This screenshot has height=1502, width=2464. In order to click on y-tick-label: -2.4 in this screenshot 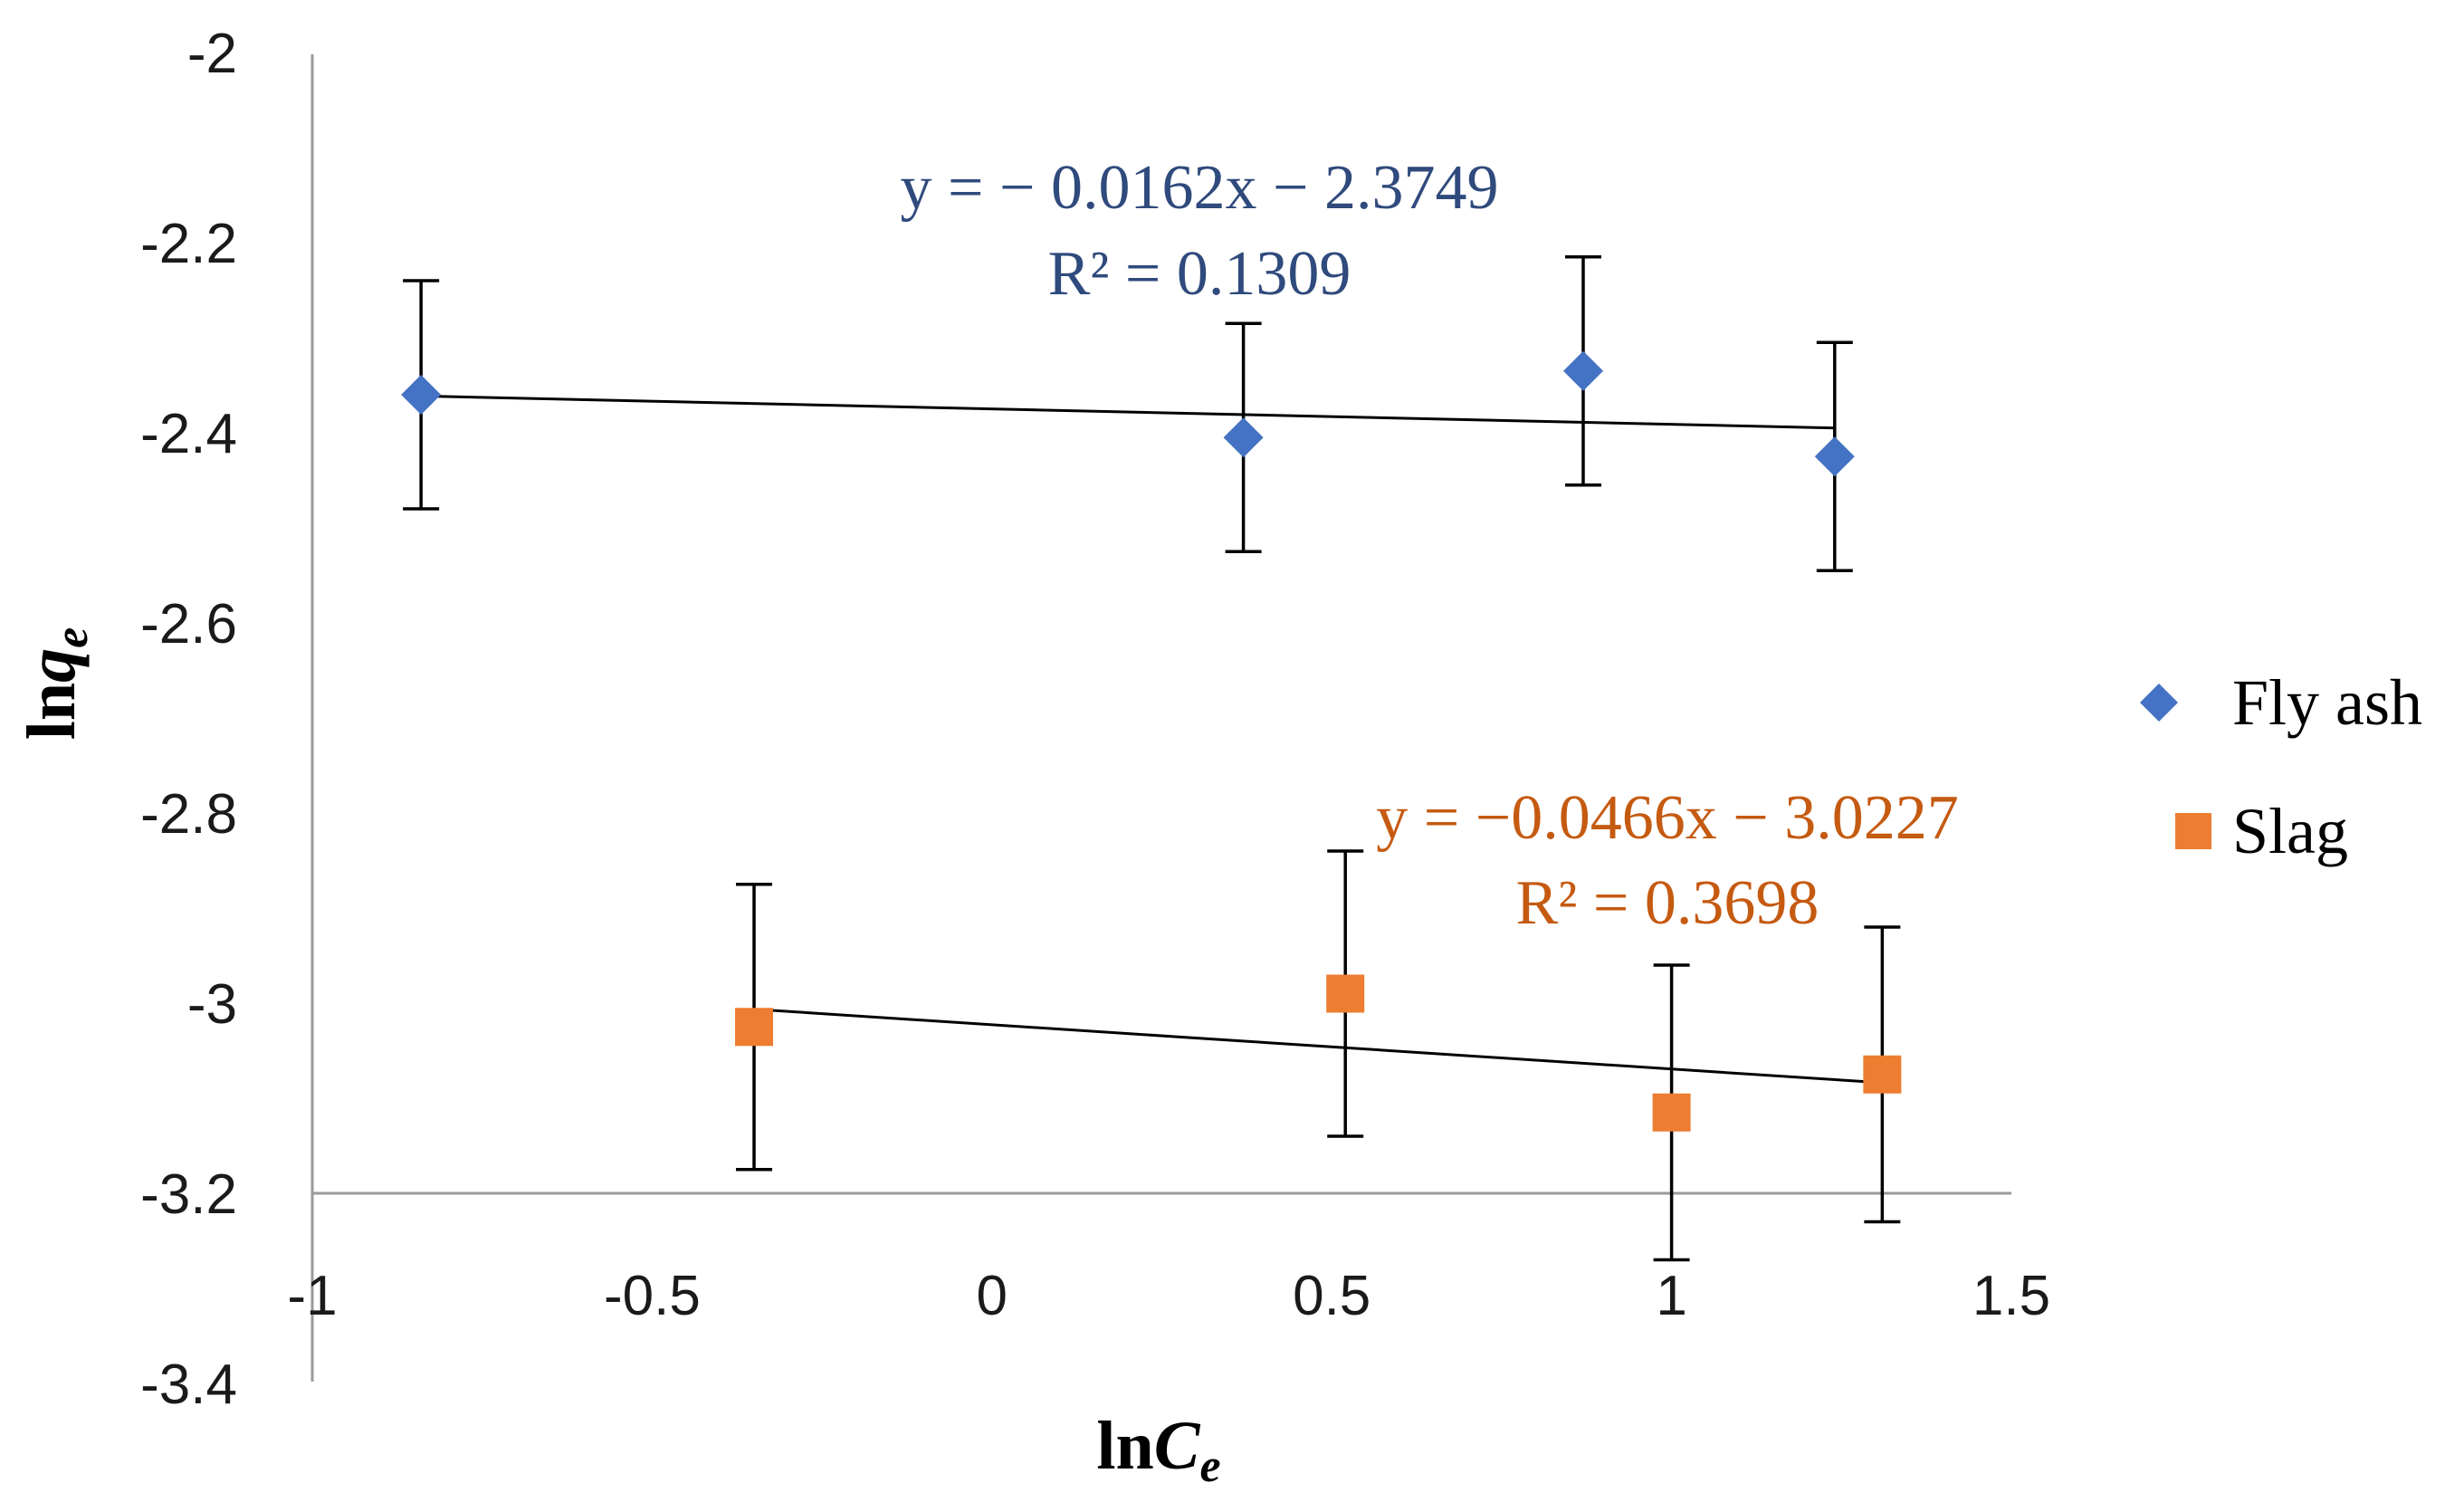, I will do `click(188, 434)`.